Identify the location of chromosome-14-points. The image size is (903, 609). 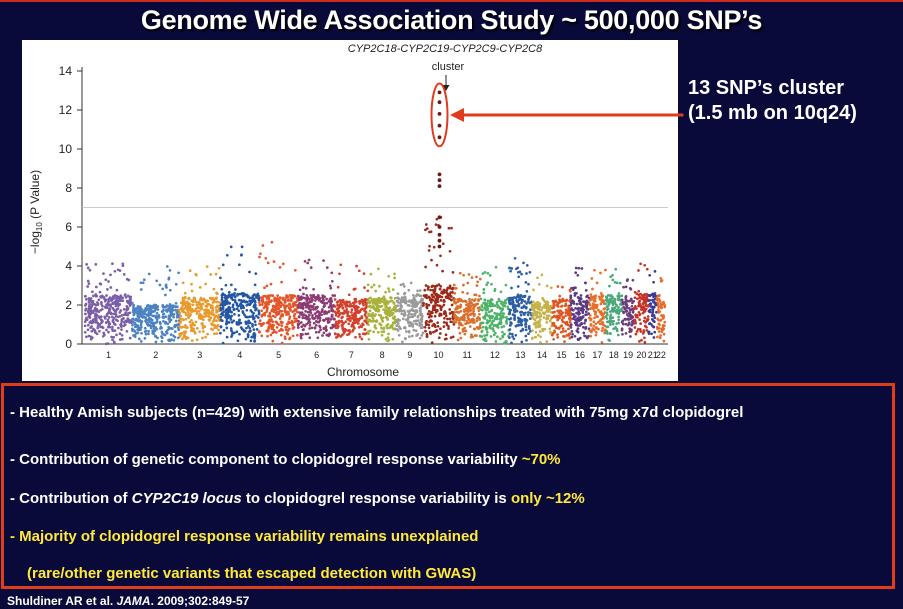
(542, 308).